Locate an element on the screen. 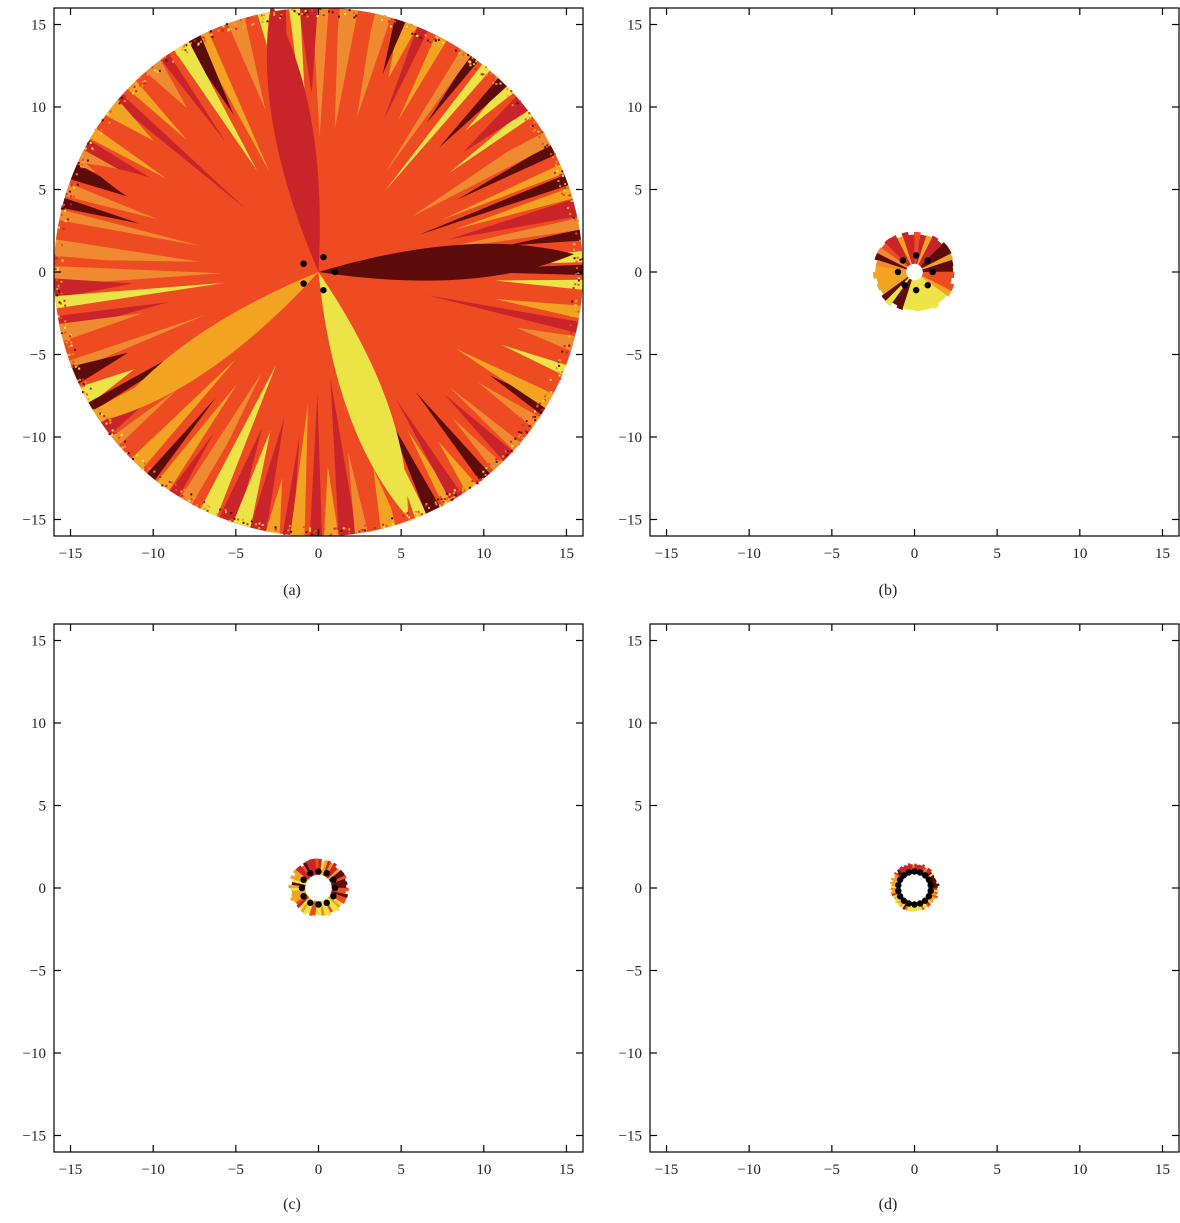  x-tick-label: 15 is located at coordinates (566, 554).